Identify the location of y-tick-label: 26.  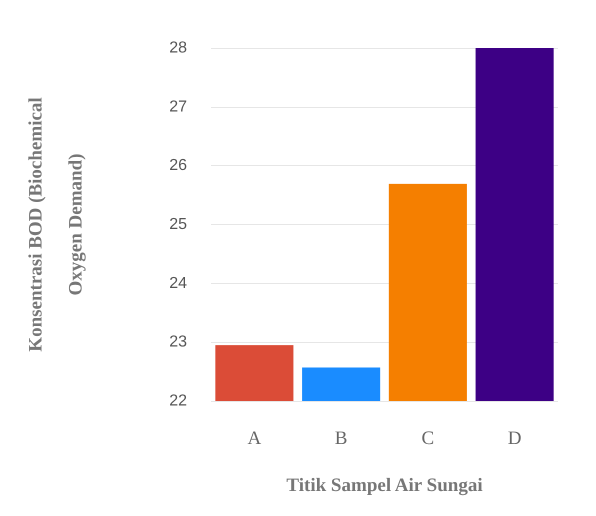
(178, 165).